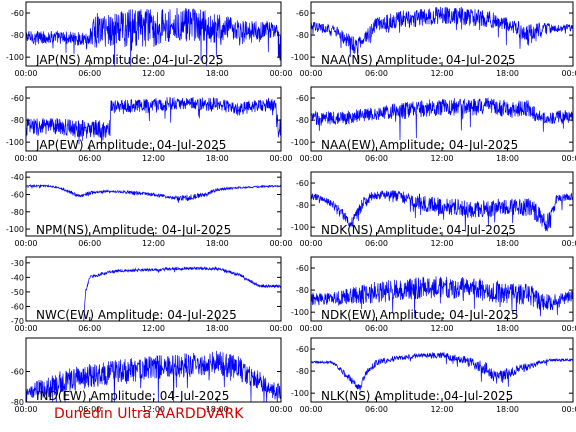 This screenshot has height=432, width=576. What do you see at coordinates (417, 396) in the screenshot?
I see `chart-title: NLK(NS) Amplitude: 04-Jul-2025` at bounding box center [417, 396].